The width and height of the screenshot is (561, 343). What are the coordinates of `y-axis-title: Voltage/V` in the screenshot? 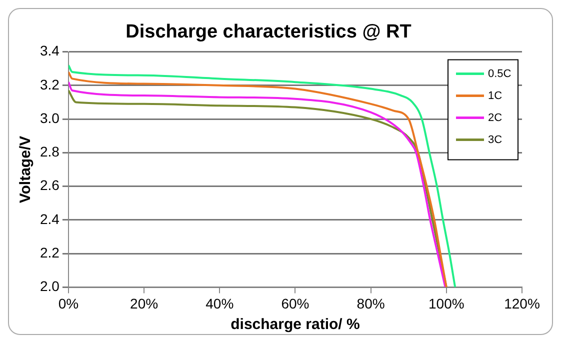 It's located at (25, 170).